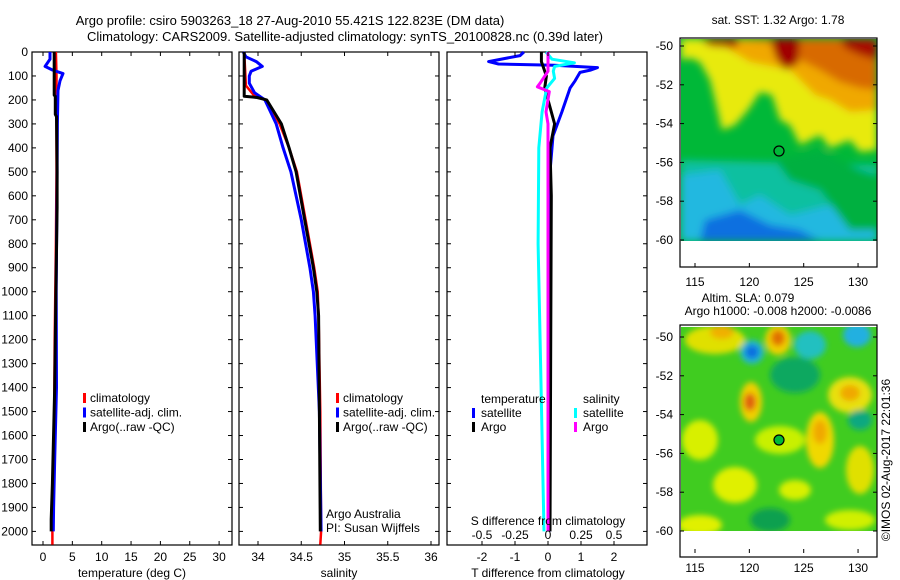  What do you see at coordinates (513, 399) in the screenshot?
I see `legend-title-temperature: temperature` at bounding box center [513, 399].